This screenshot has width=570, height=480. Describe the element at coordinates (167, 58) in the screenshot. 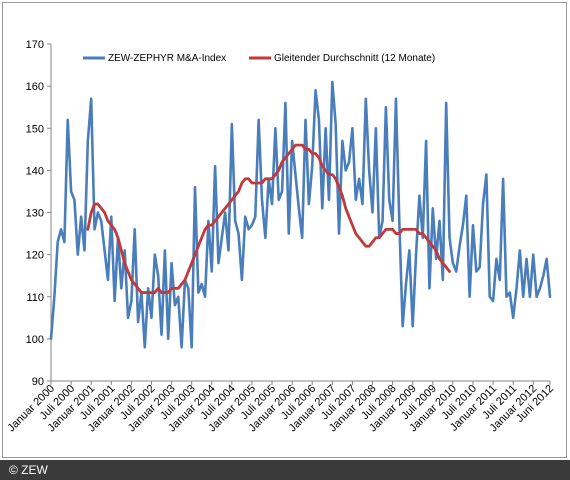

I see `legend-label-index: ZEW-ZEPHYR M&A-Index` at that location.